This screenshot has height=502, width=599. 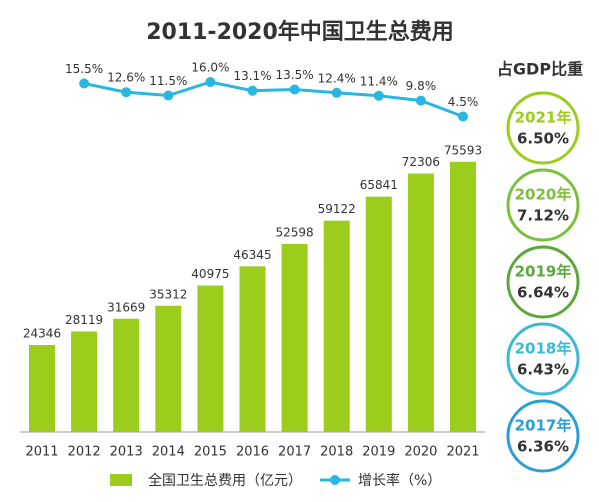 I want to click on data-label: 28119, so click(x=84, y=320).